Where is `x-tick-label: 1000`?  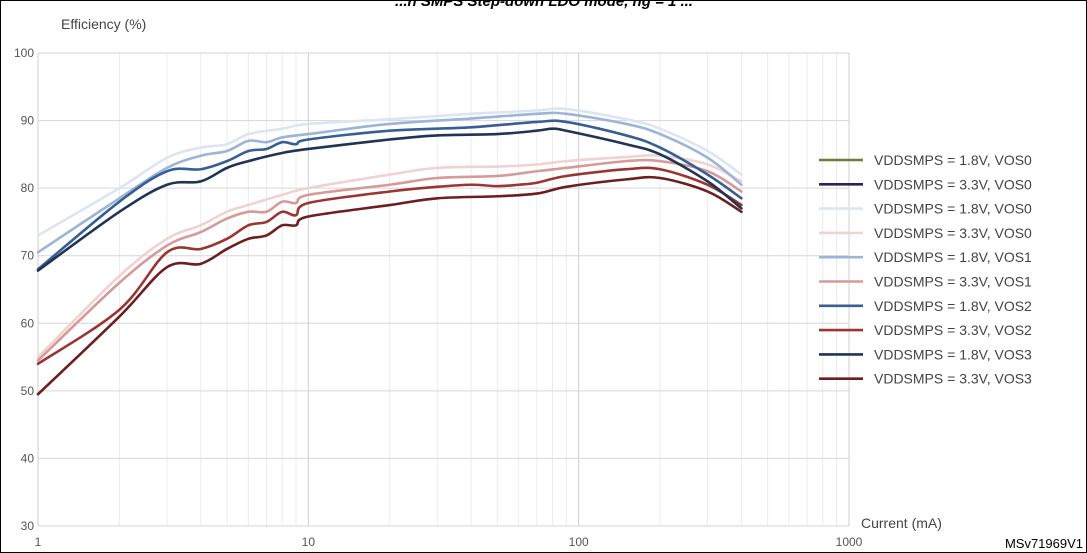
x-tick-label: 1000 is located at coordinates (849, 542).